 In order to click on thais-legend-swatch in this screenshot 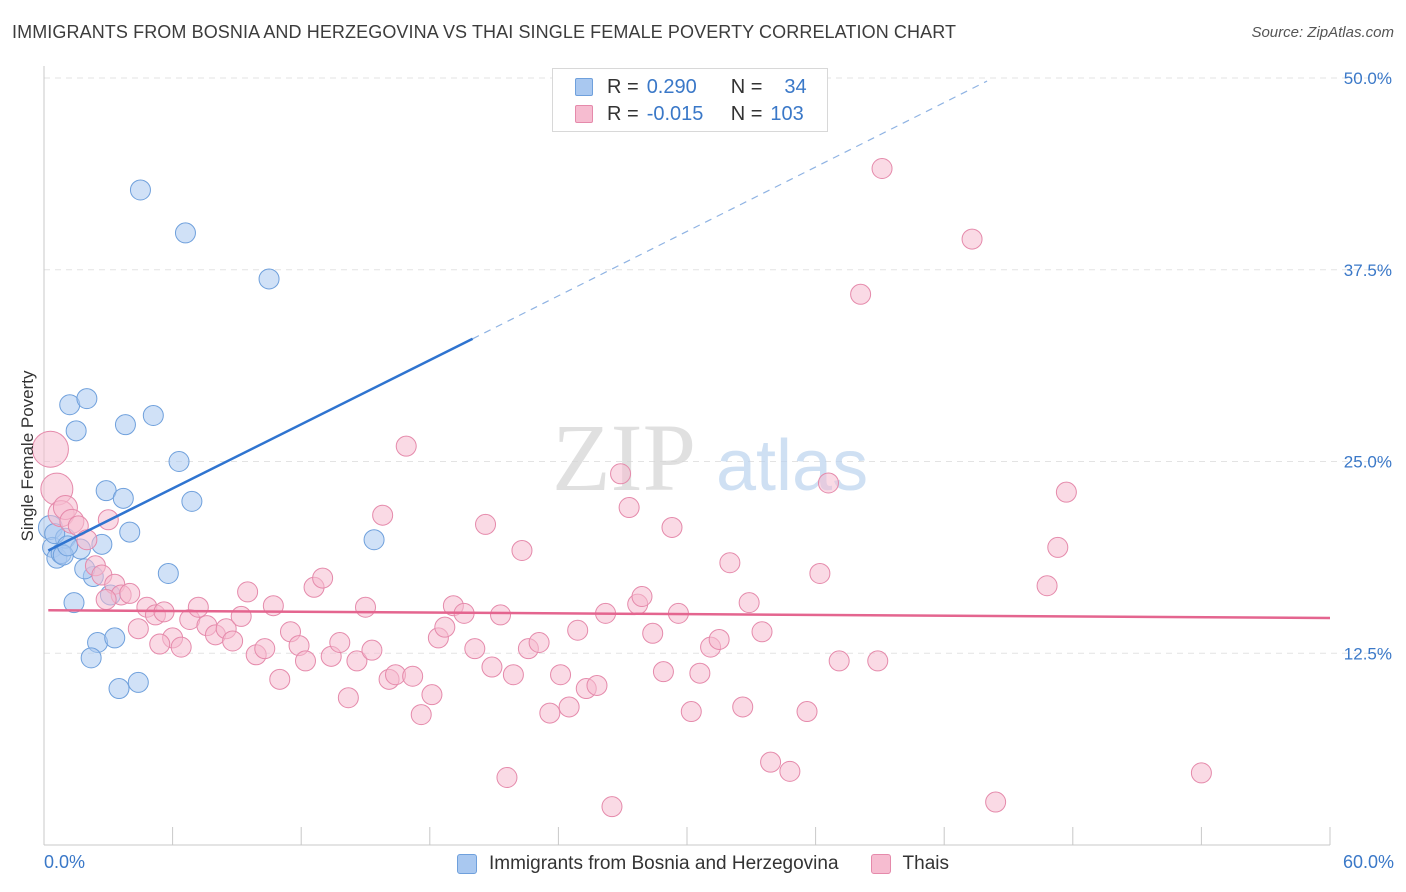, I will do `click(880, 864)`.